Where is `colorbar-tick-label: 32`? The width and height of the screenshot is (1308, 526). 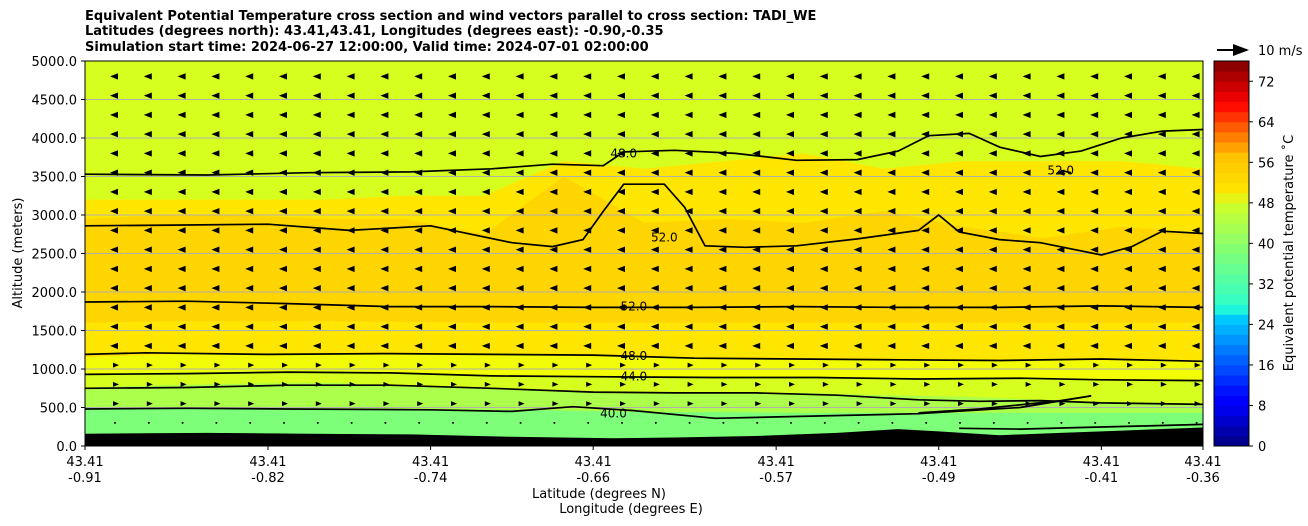 colorbar-tick-label: 32 is located at coordinates (1266, 285).